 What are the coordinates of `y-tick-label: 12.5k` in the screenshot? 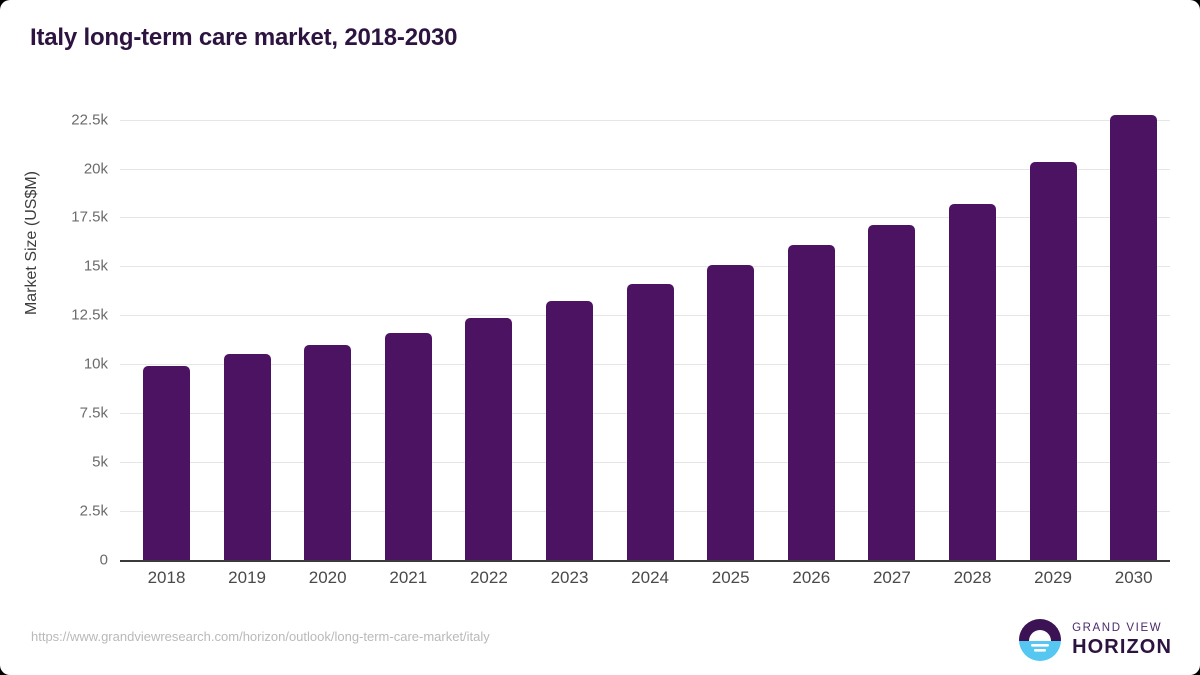 It's located at (89, 315).